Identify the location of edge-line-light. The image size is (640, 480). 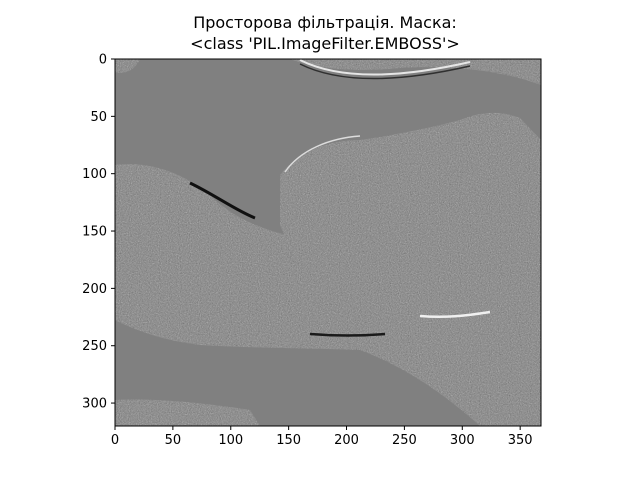
(455, 314).